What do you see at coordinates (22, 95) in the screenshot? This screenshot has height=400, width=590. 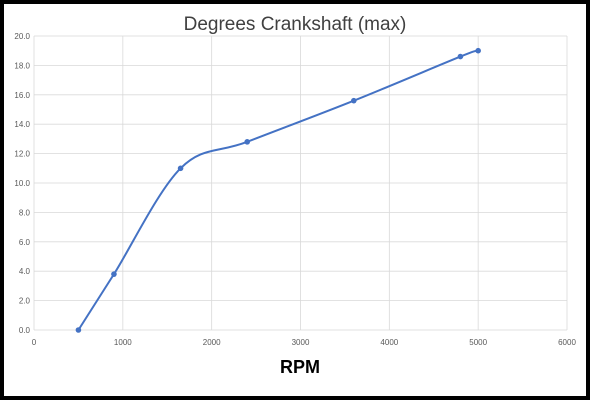 I see `y-tick-label: 16.0` at bounding box center [22, 95].